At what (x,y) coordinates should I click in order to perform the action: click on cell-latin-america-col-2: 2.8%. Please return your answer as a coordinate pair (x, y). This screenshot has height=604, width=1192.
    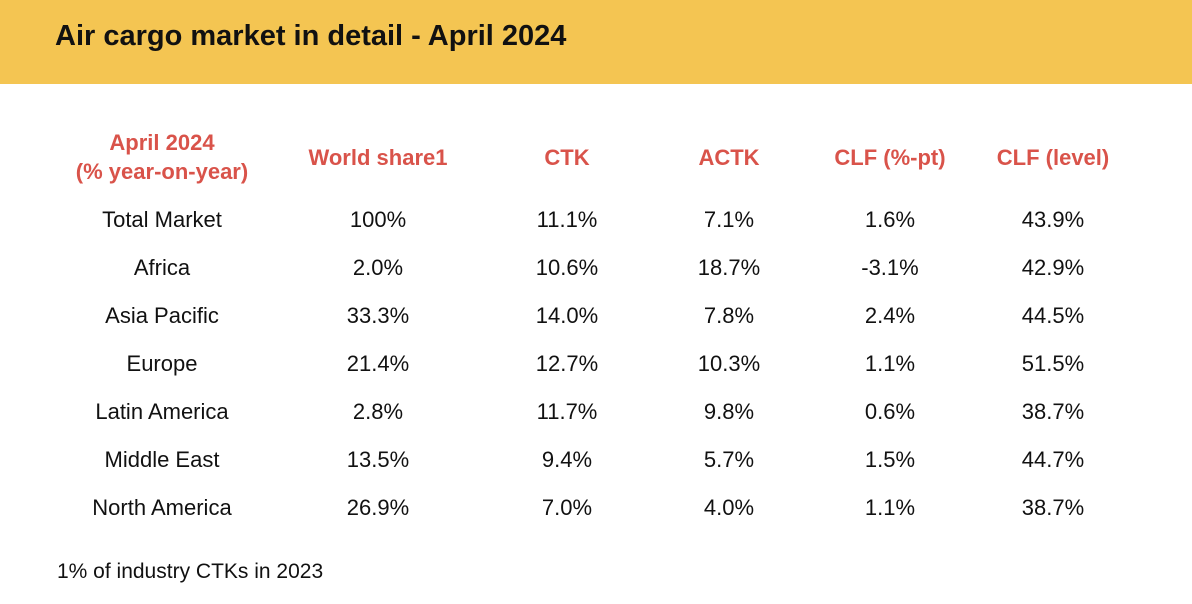
    Looking at the image, I should click on (378, 411).